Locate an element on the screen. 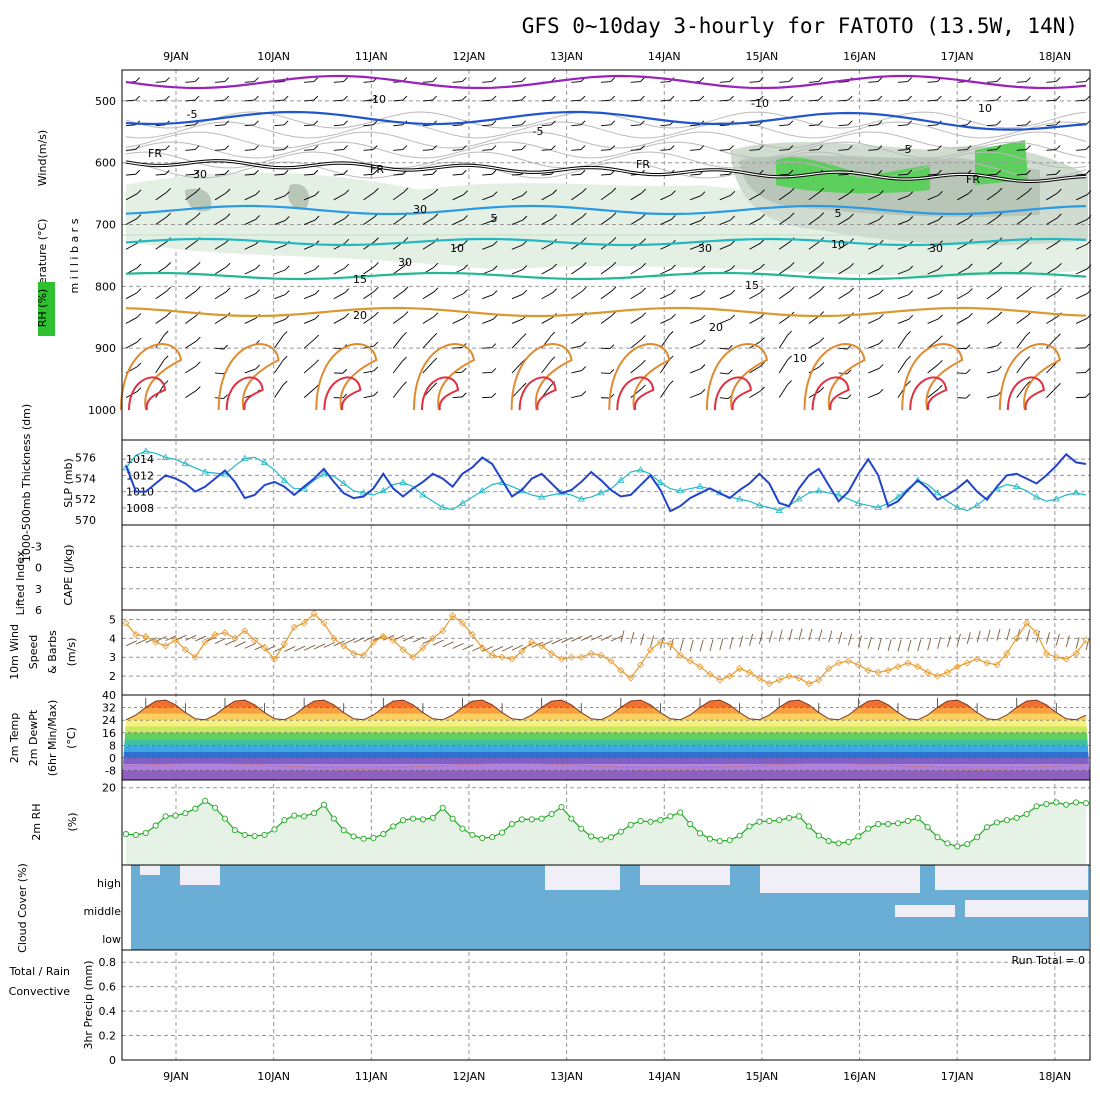 This screenshot has height=1100, width=1100. isotherm-label: -10 is located at coordinates (760, 103).